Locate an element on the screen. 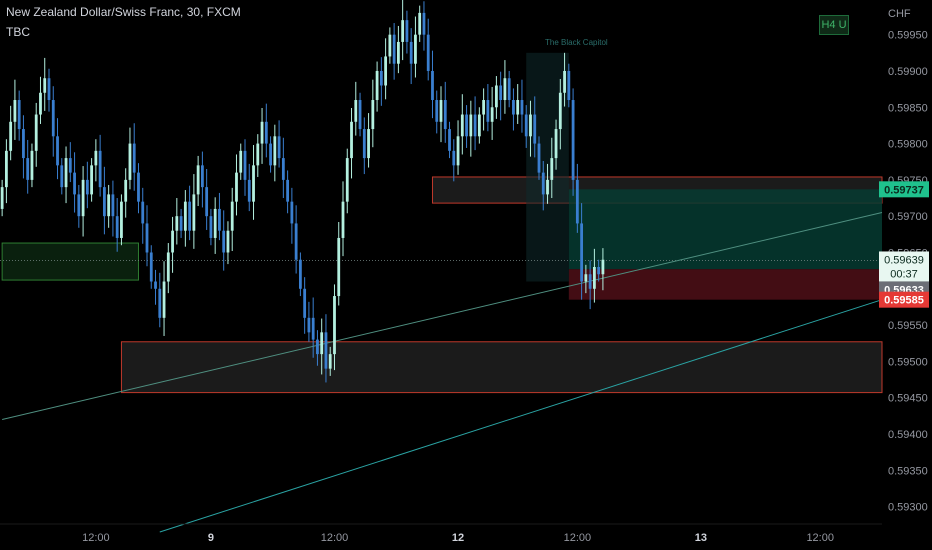  price-tick-label: 0.59800 is located at coordinates (908, 145).